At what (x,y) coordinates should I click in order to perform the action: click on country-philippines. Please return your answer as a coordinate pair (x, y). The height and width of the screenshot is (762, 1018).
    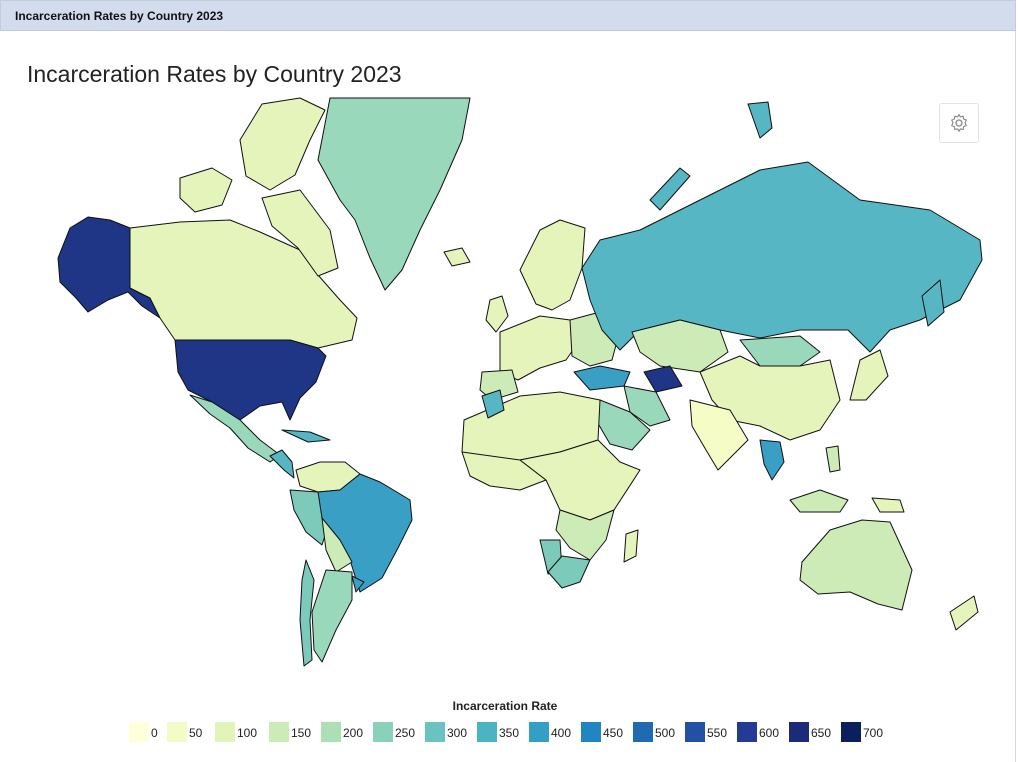
    Looking at the image, I should click on (833, 459).